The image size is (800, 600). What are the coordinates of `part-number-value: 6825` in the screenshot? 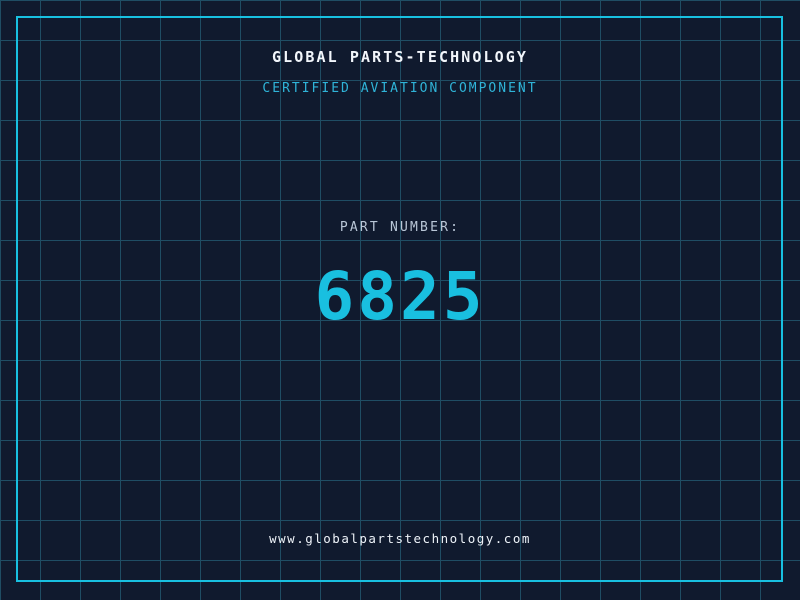 It's located at (400, 296).